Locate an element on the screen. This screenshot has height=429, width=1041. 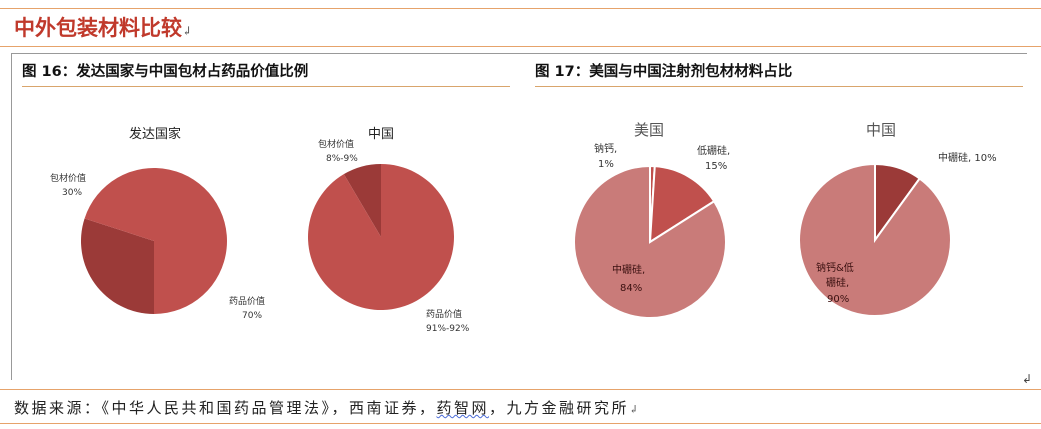
pie-2-title: 中国 is located at coordinates (381, 134).